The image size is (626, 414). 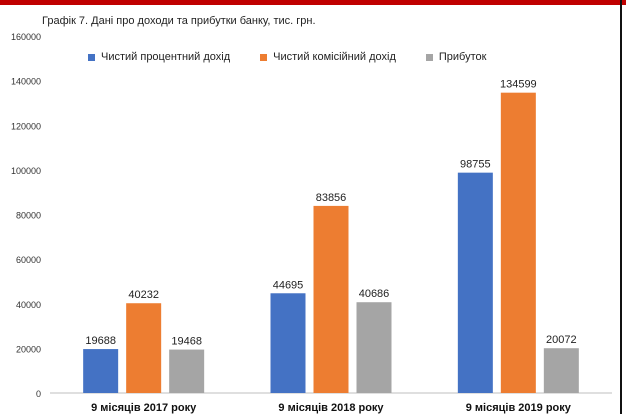 What do you see at coordinates (313, 2) in the screenshot?
I see `top-rule` at bounding box center [313, 2].